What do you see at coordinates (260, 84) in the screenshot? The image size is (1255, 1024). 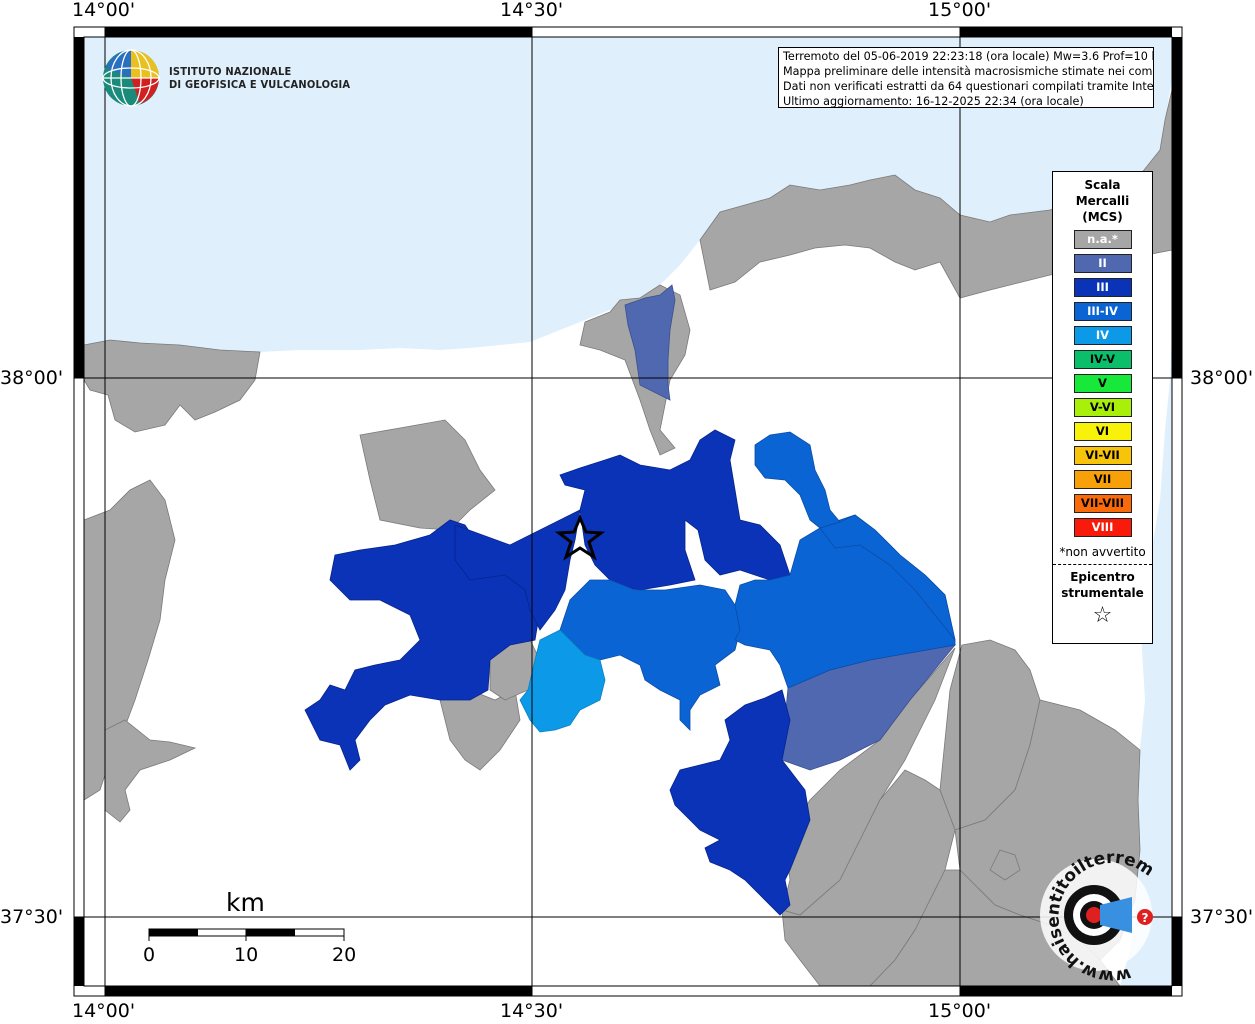 I see `ingv-logo-line2: DI GEOFISICA E VULCANOLOGIA` at bounding box center [260, 84].